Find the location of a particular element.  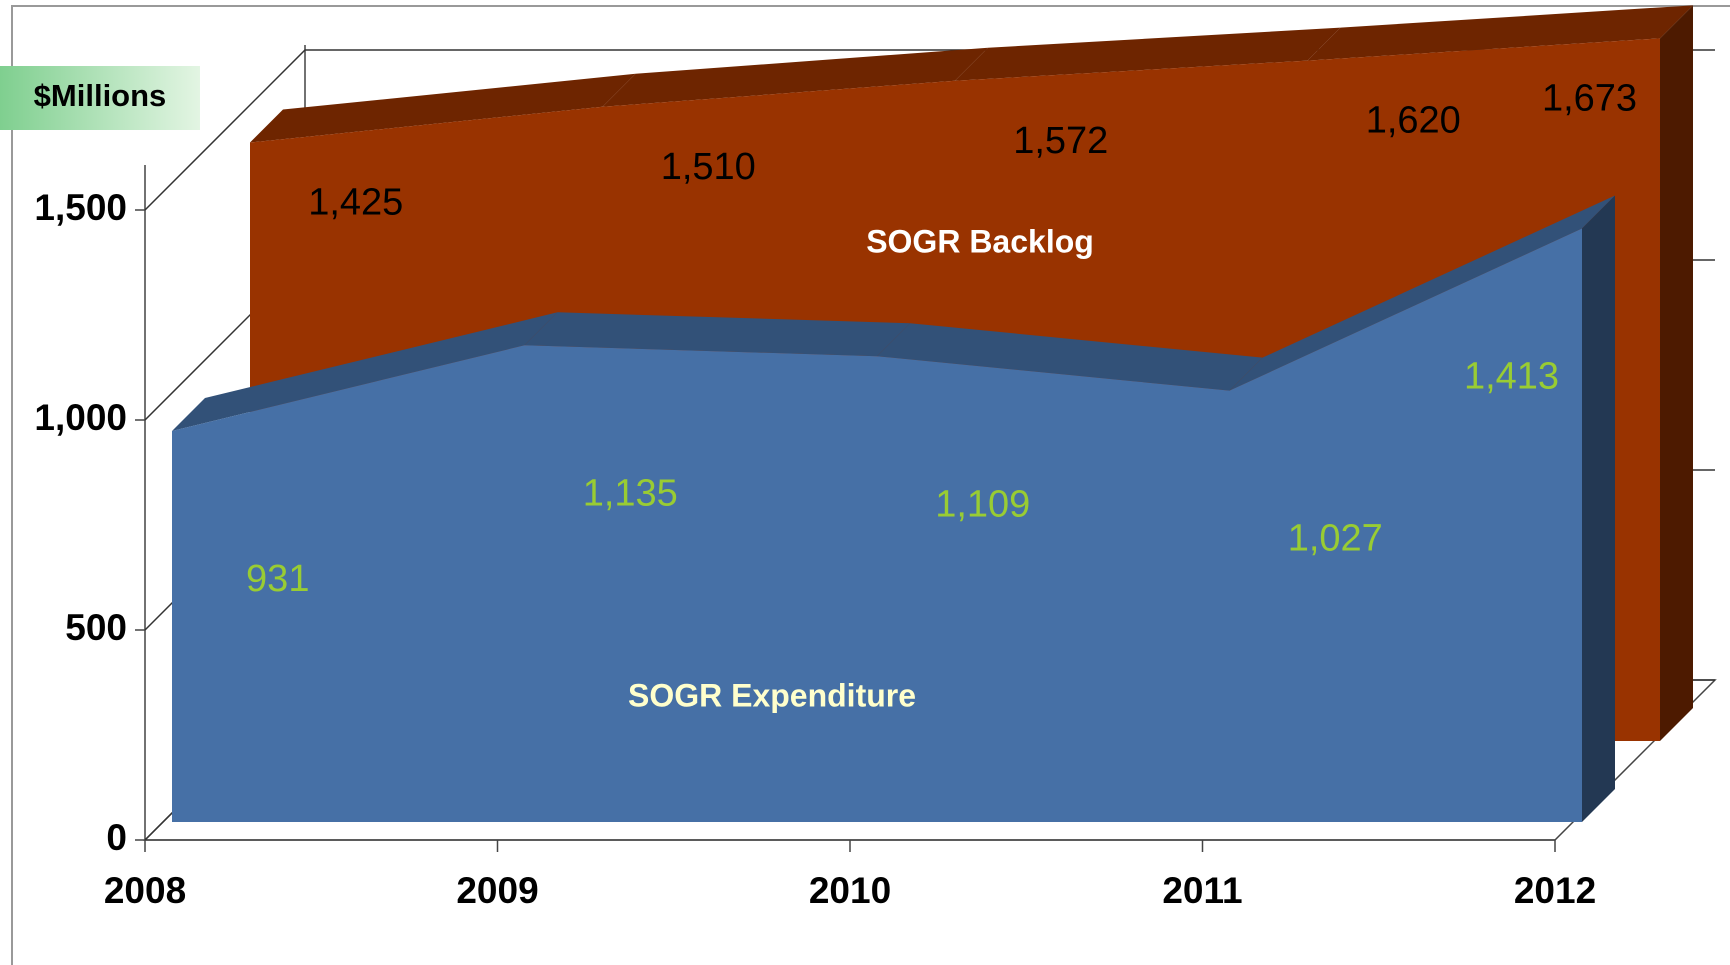

y-tick-label: 0 is located at coordinates (116, 837).